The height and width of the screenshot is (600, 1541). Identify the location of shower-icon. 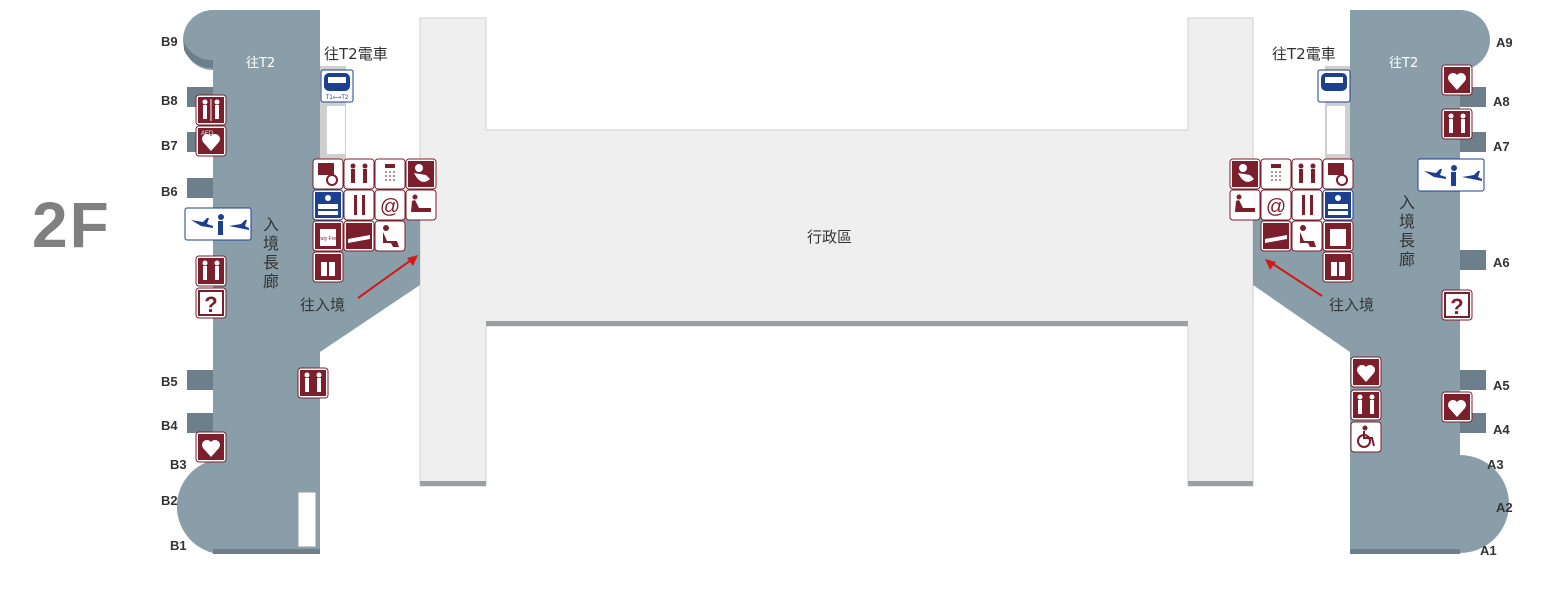
(390, 174).